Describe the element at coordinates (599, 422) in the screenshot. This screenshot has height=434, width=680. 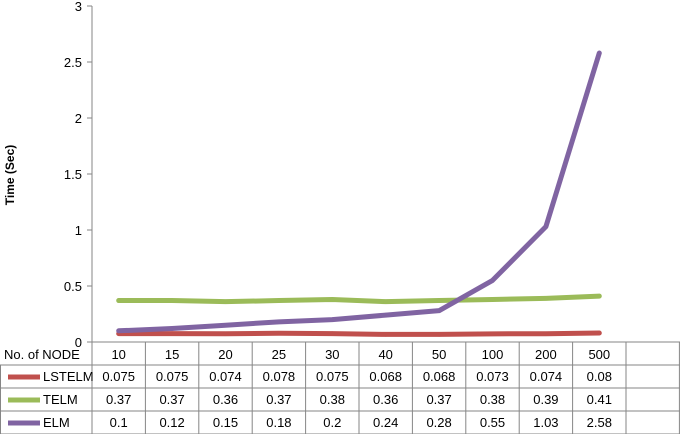
I see `table-cell-value: 2.58` at that location.